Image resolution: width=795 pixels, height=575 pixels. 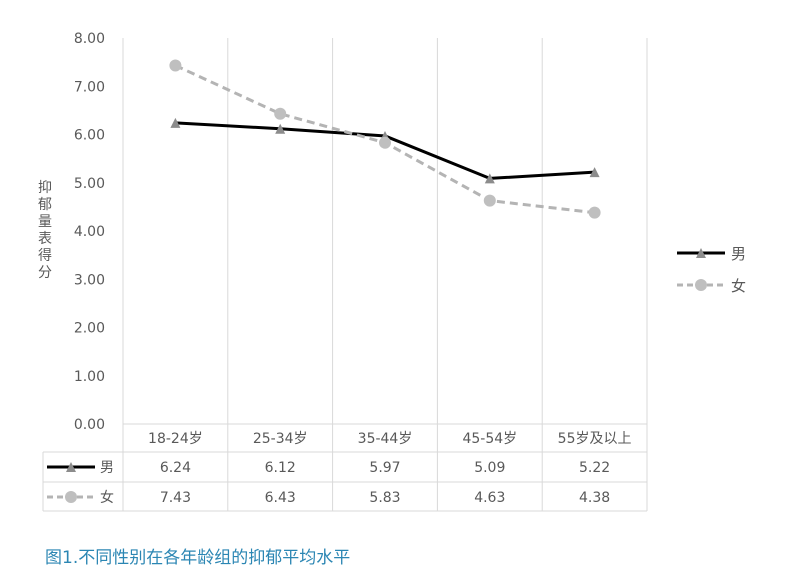 I want to click on table-cell-value: 6.24, so click(x=175, y=468).